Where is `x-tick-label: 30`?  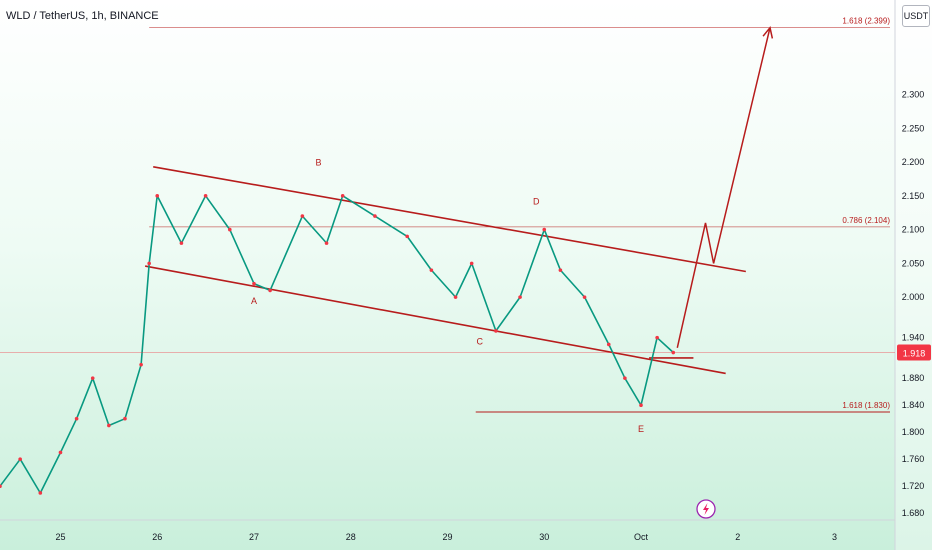
x-tick-label: 30 is located at coordinates (544, 537).